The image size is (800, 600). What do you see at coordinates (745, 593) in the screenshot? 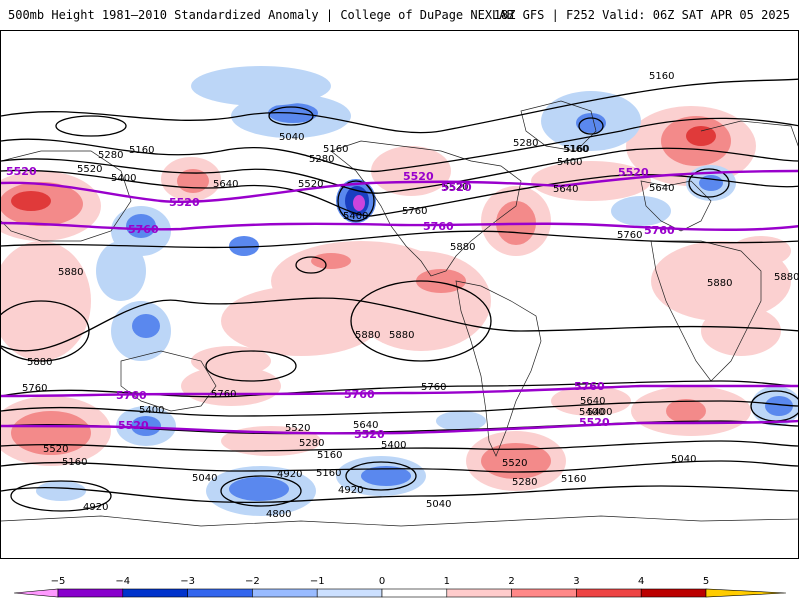
I see `colorbar-max-arrow` at bounding box center [745, 593].